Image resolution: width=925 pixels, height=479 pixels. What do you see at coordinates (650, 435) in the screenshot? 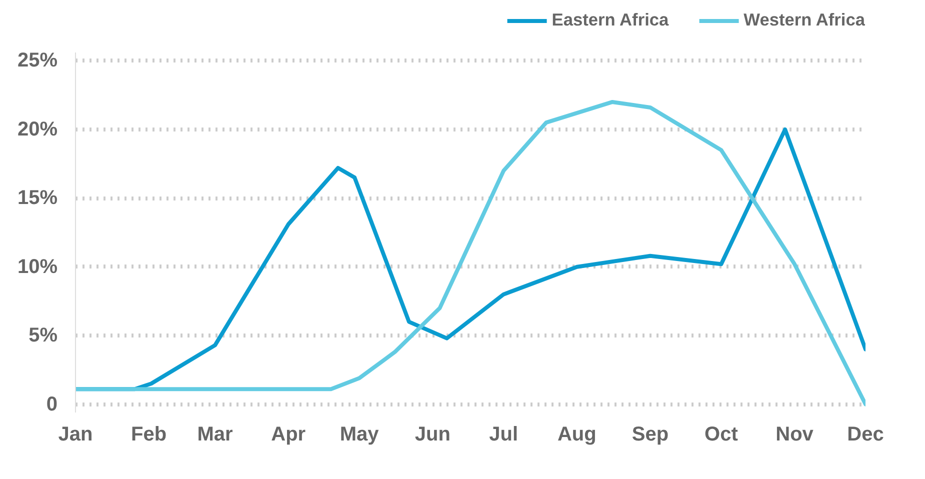
I see `x-tick-label: Sep` at bounding box center [650, 435].